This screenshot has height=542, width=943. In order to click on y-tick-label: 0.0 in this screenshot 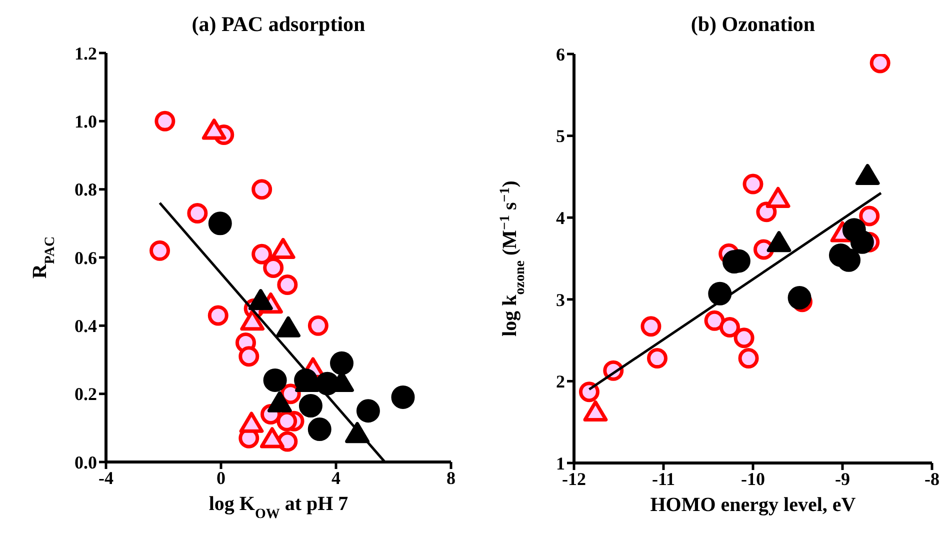, I will do `click(85, 462)`.